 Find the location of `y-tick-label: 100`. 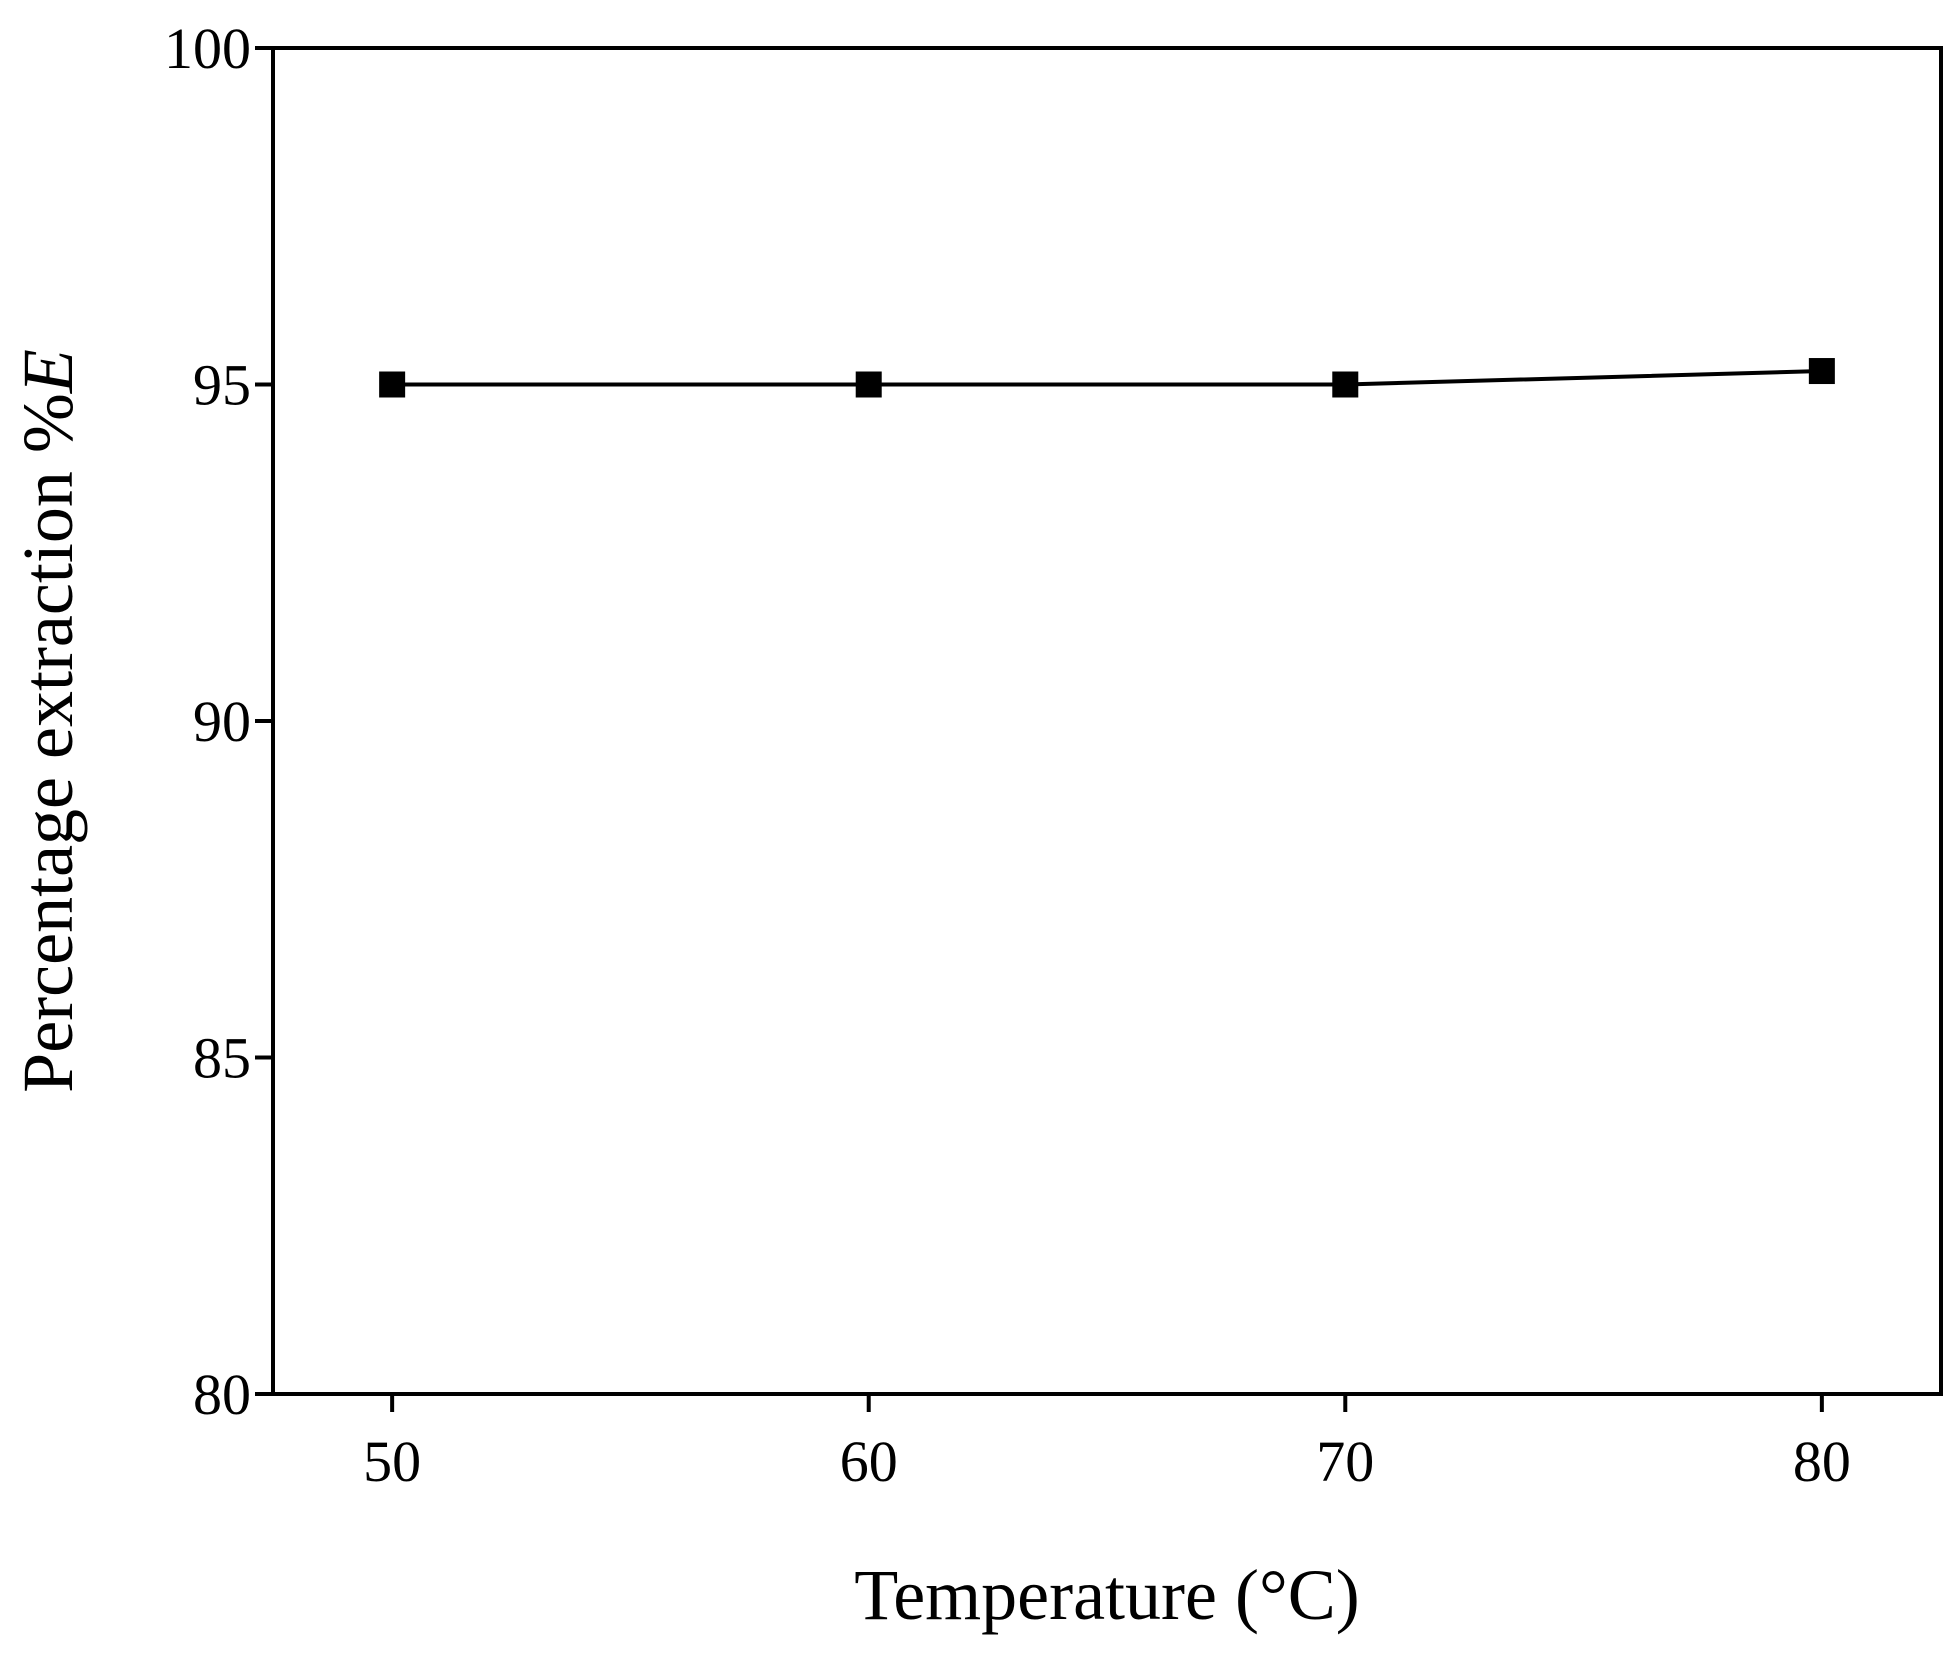

y-tick-label: 100 is located at coordinates (207, 48).